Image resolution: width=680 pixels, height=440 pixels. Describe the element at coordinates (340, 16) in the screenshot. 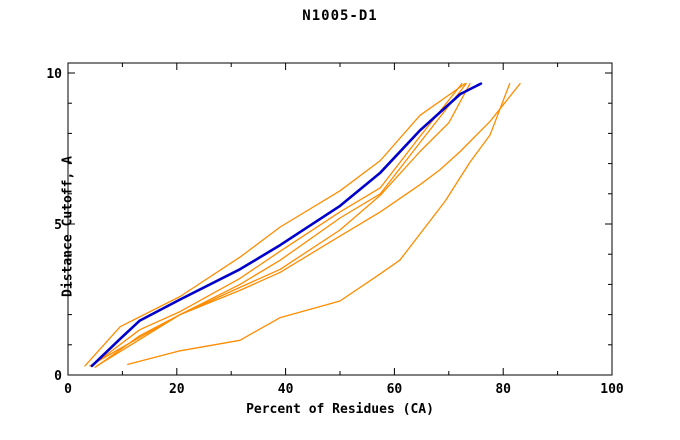

I see `chart-title: N1005-D1` at that location.